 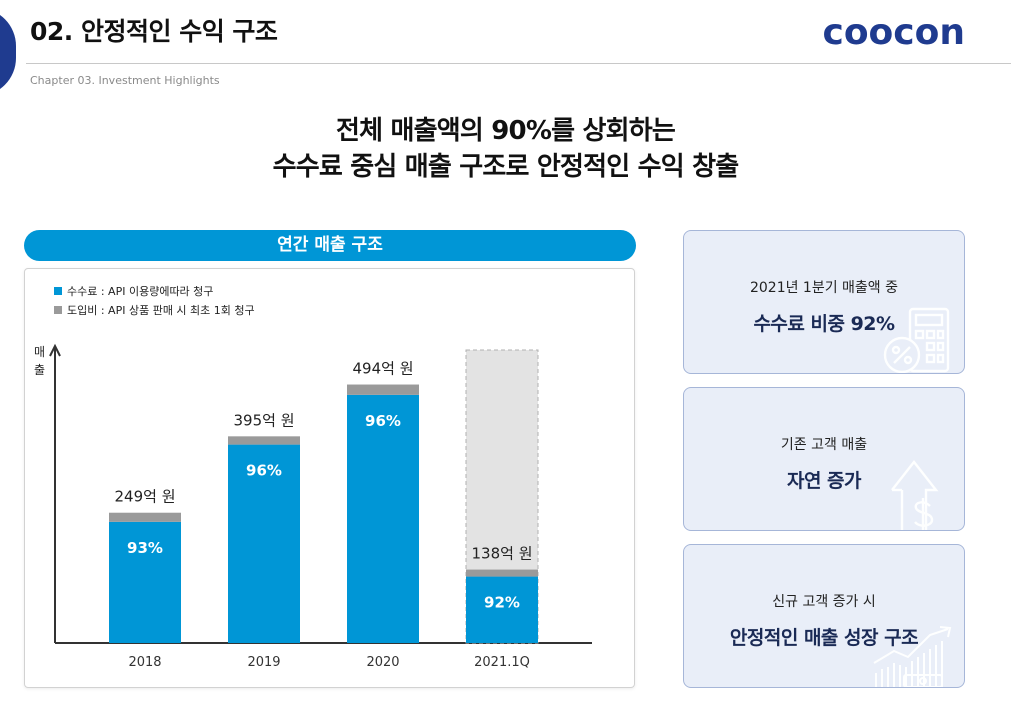 What do you see at coordinates (40, 361) in the screenshot?
I see `y-axis-label: 매출` at bounding box center [40, 361].